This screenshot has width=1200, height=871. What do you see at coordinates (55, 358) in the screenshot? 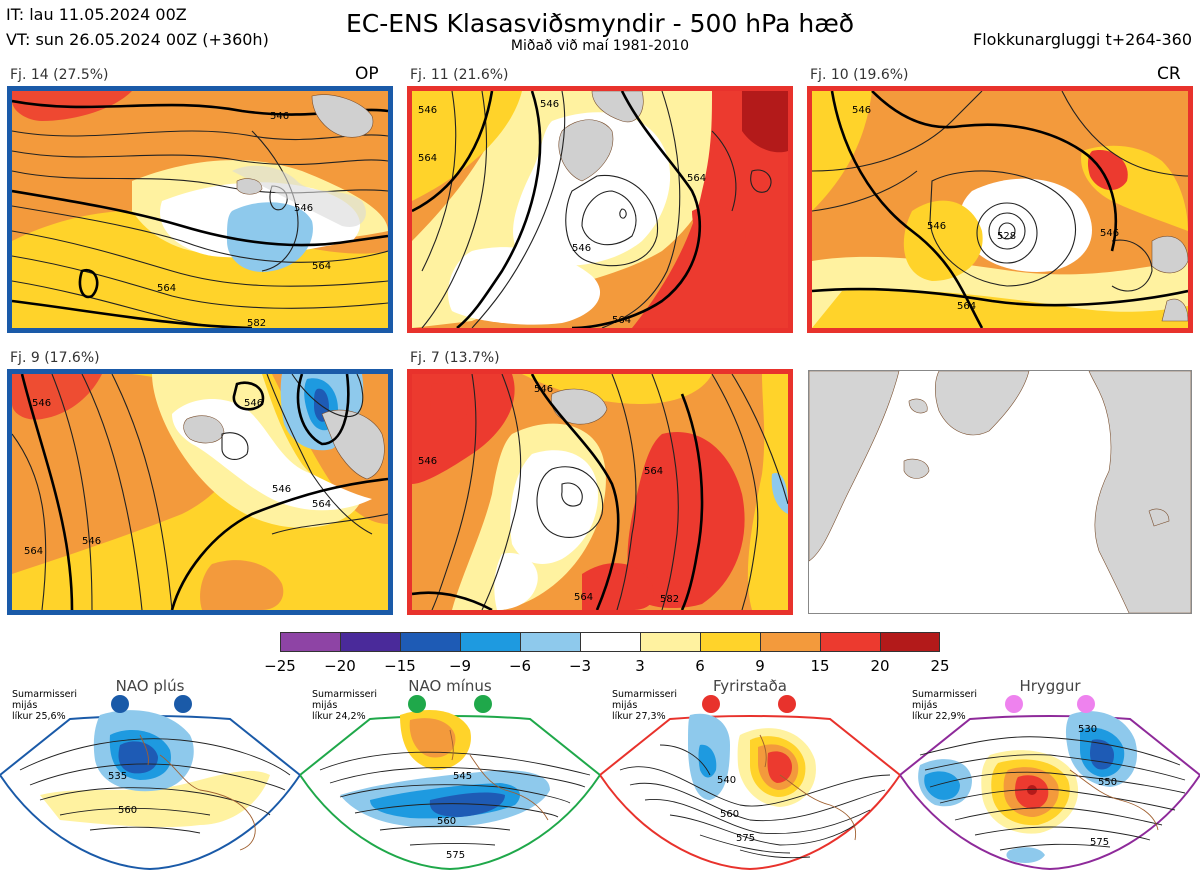
I see `cluster-label: Fj. 9 (17.6%)` at bounding box center [55, 358].